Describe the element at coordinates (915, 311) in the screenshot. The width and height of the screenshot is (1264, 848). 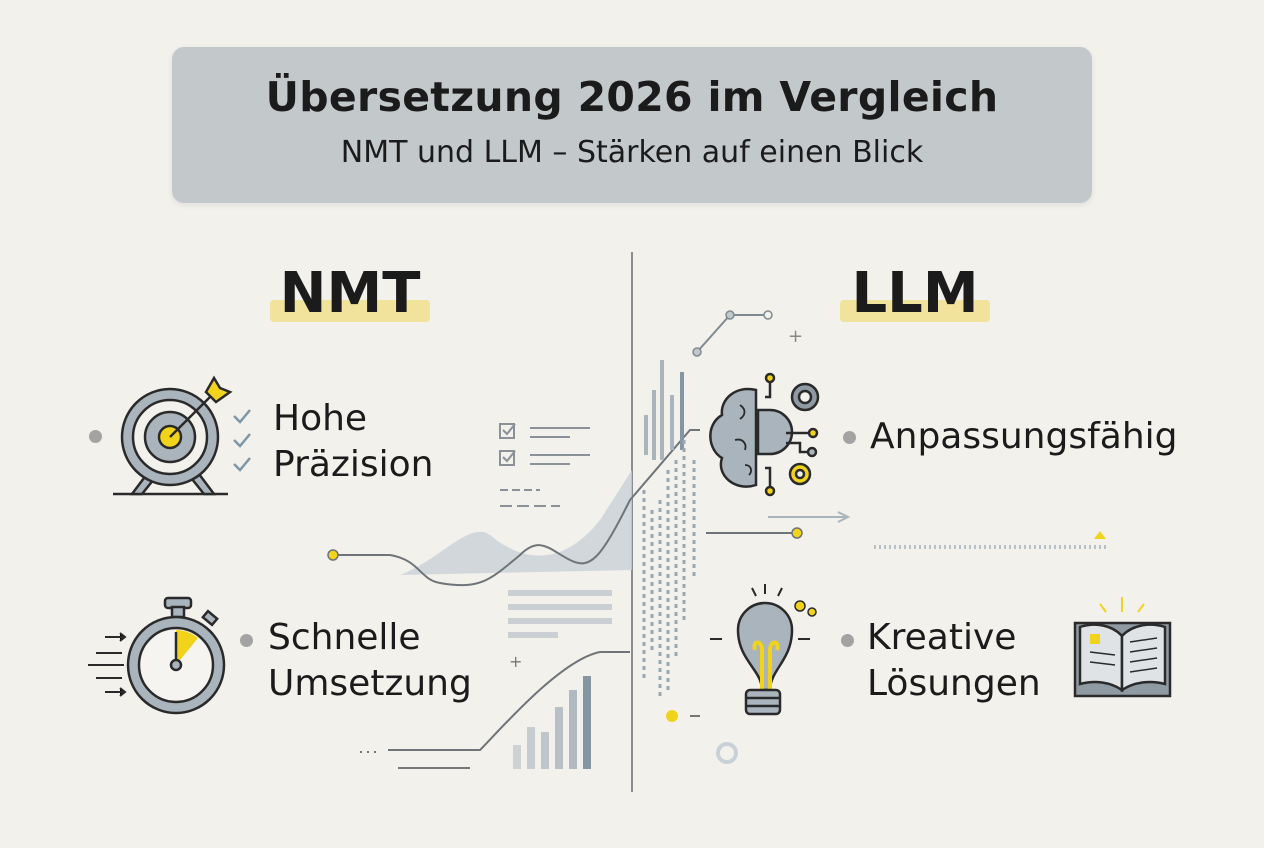
I see `llm-highlight` at that location.